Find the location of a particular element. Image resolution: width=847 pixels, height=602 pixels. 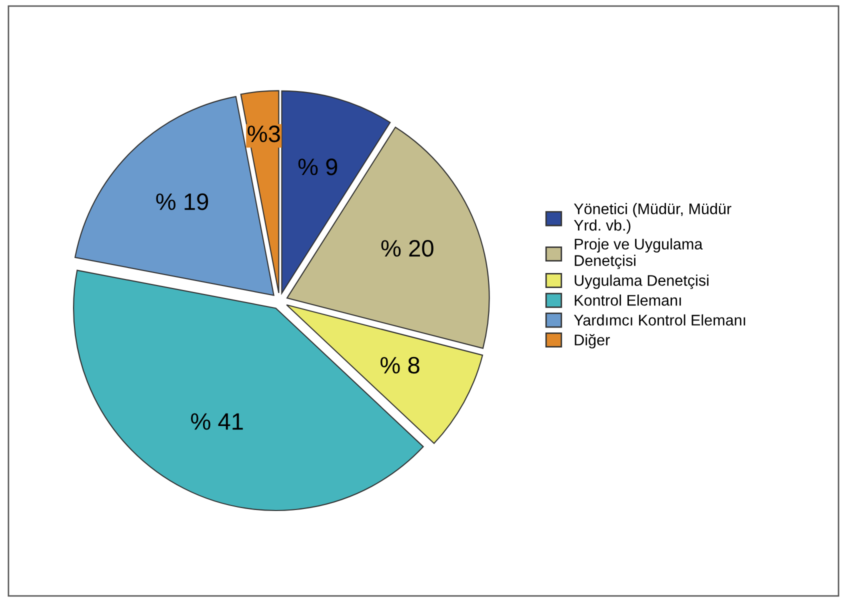

data-label: % 19 is located at coordinates (182, 201).